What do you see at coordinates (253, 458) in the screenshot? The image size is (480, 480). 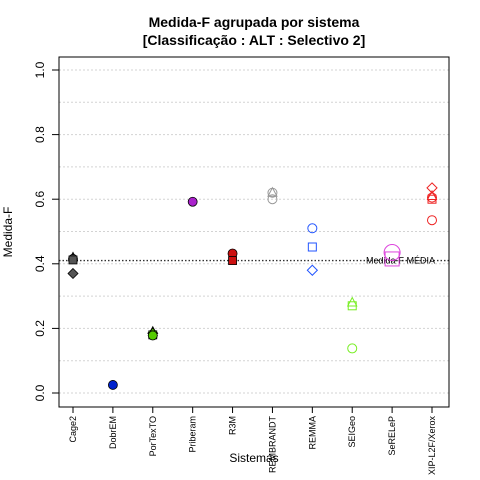 I see `x-axis-label: Sistemas` at bounding box center [253, 458].